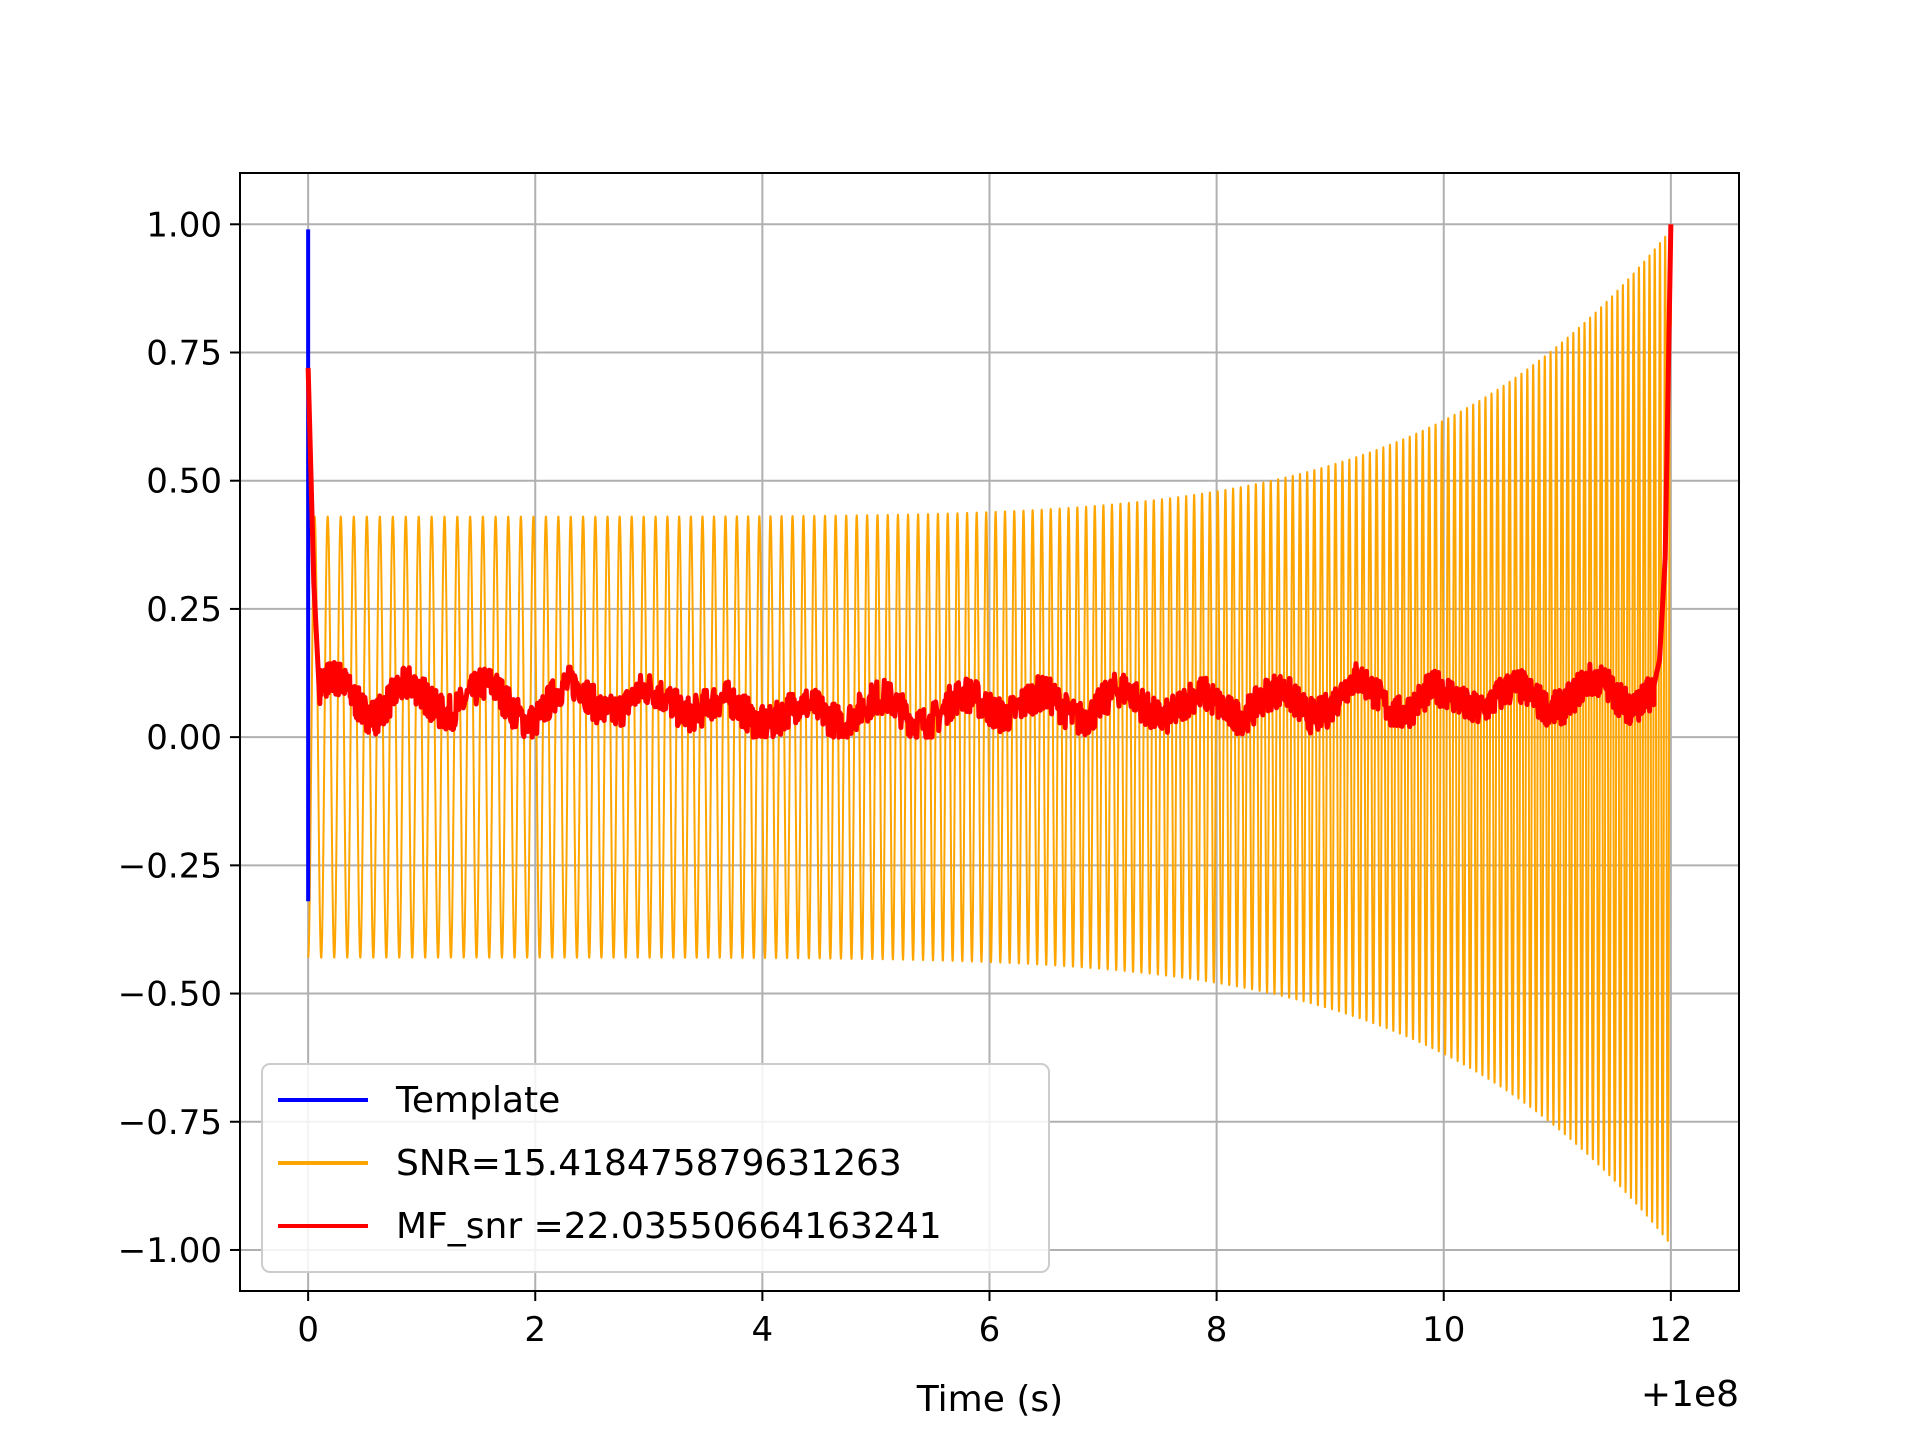 This screenshot has height=1440, width=1920. Describe the element at coordinates (184, 482) in the screenshot. I see `y-tick-label: 0.50` at that location.